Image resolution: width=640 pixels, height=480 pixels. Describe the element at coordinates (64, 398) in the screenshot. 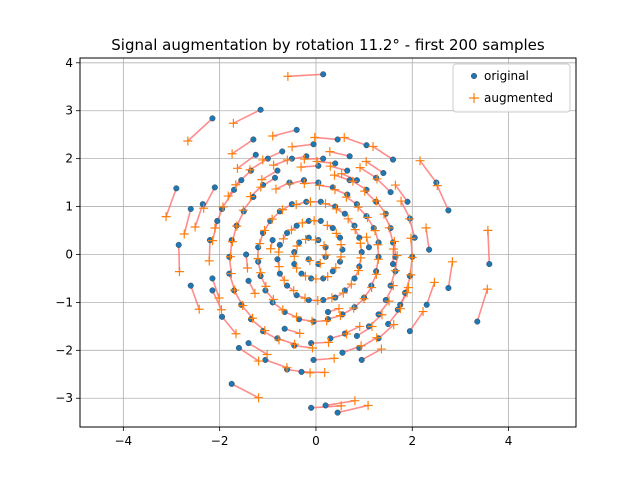

I see `y-tick-label: −3` at that location.